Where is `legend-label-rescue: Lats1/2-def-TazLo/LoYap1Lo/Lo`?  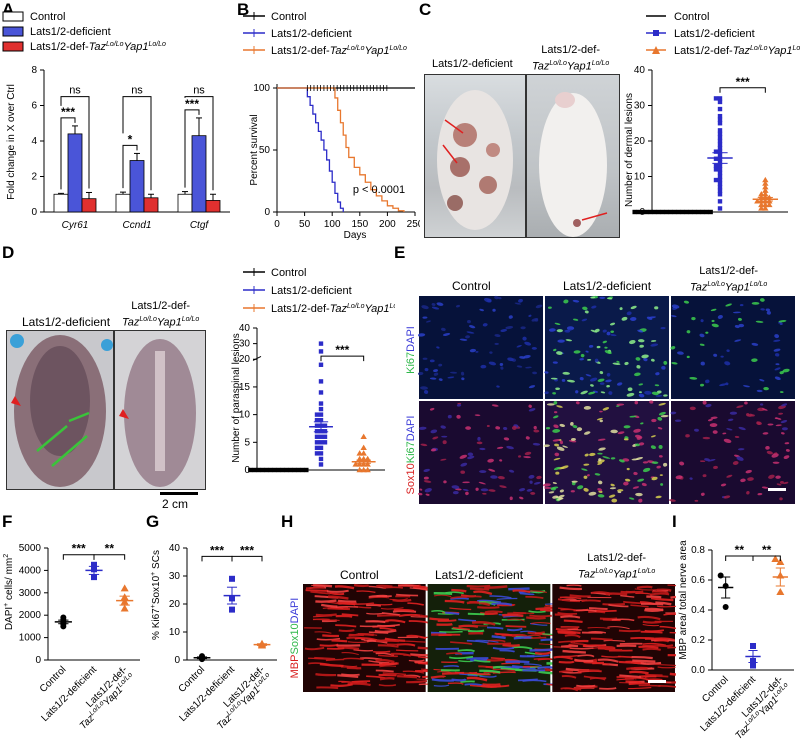
legend-label-rescue: Lats1/2-def-TazLo/LoYap1Lo/Lo is located at coordinates (98, 47).